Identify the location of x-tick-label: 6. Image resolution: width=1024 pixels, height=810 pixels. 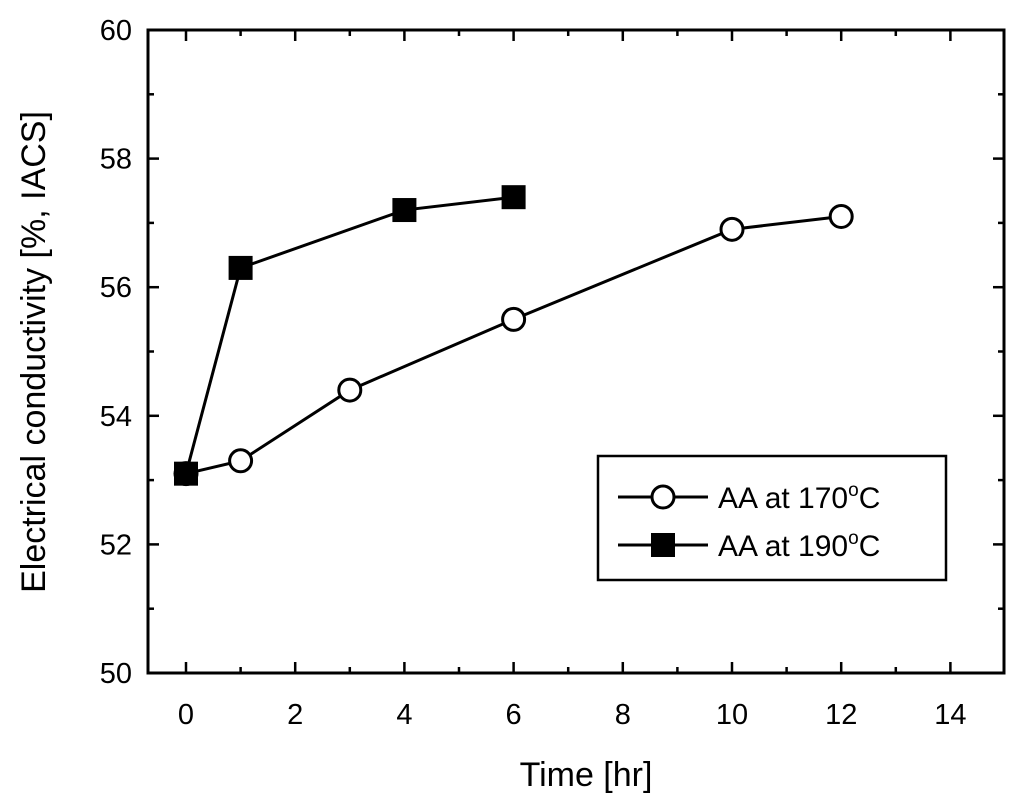
(514, 715).